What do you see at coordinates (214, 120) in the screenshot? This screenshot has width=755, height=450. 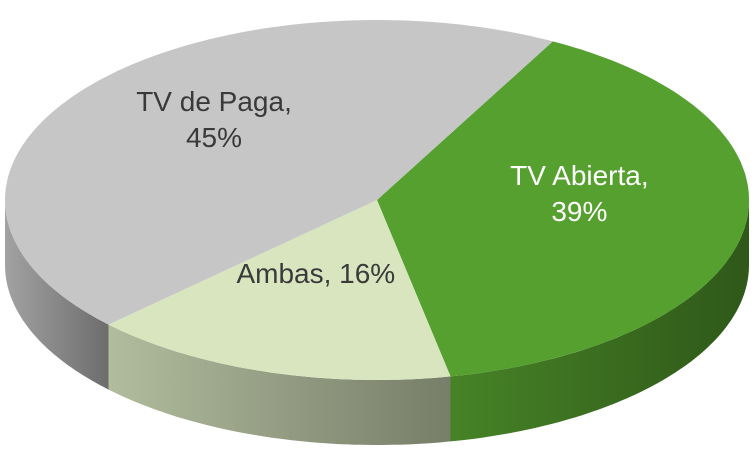 I see `data-label: TV de Paga, 45%` at bounding box center [214, 120].